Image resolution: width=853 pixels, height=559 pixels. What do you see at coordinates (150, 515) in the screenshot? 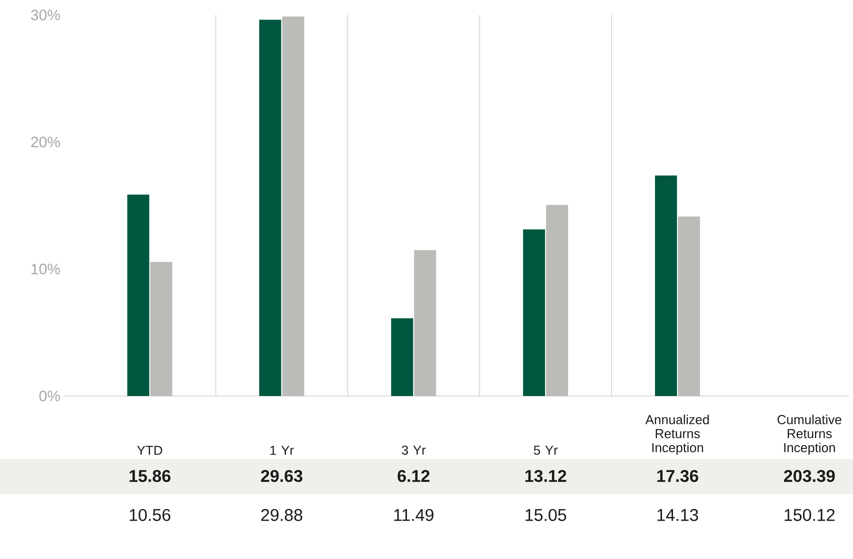
I see `data-label: 10.56` at bounding box center [150, 515].